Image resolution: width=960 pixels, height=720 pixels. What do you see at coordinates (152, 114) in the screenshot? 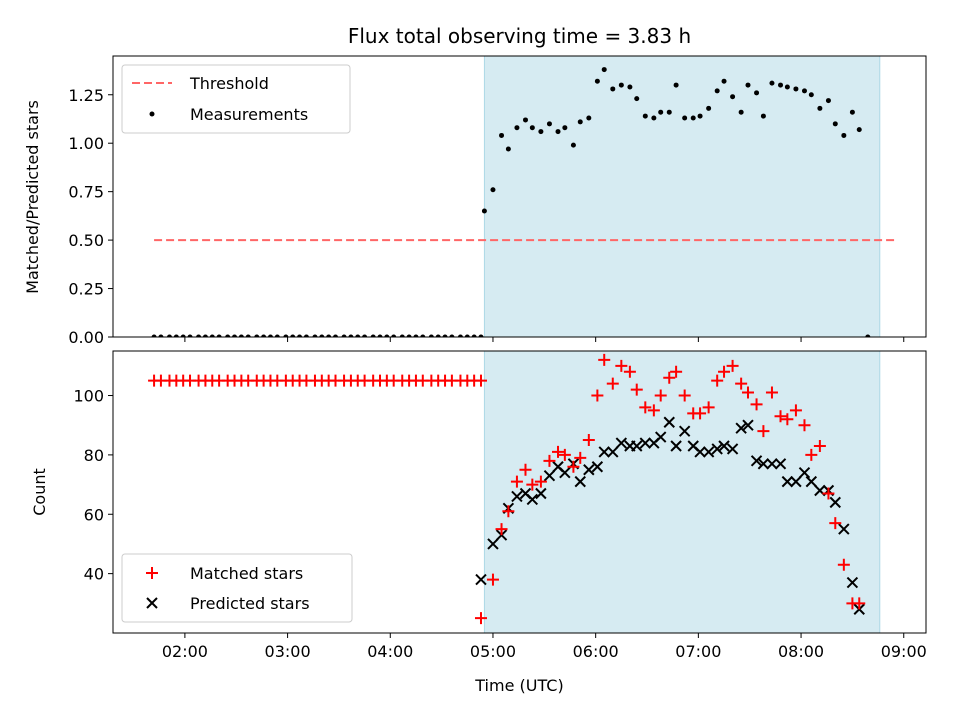
I see `legend-measurements-swatch` at bounding box center [152, 114].